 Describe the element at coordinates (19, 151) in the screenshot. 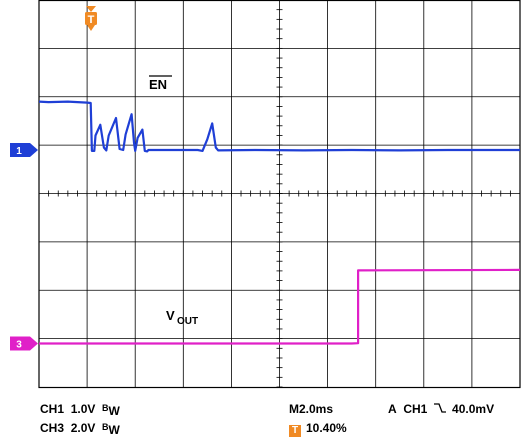

I see `ch1-marker-label: 1` at that location.